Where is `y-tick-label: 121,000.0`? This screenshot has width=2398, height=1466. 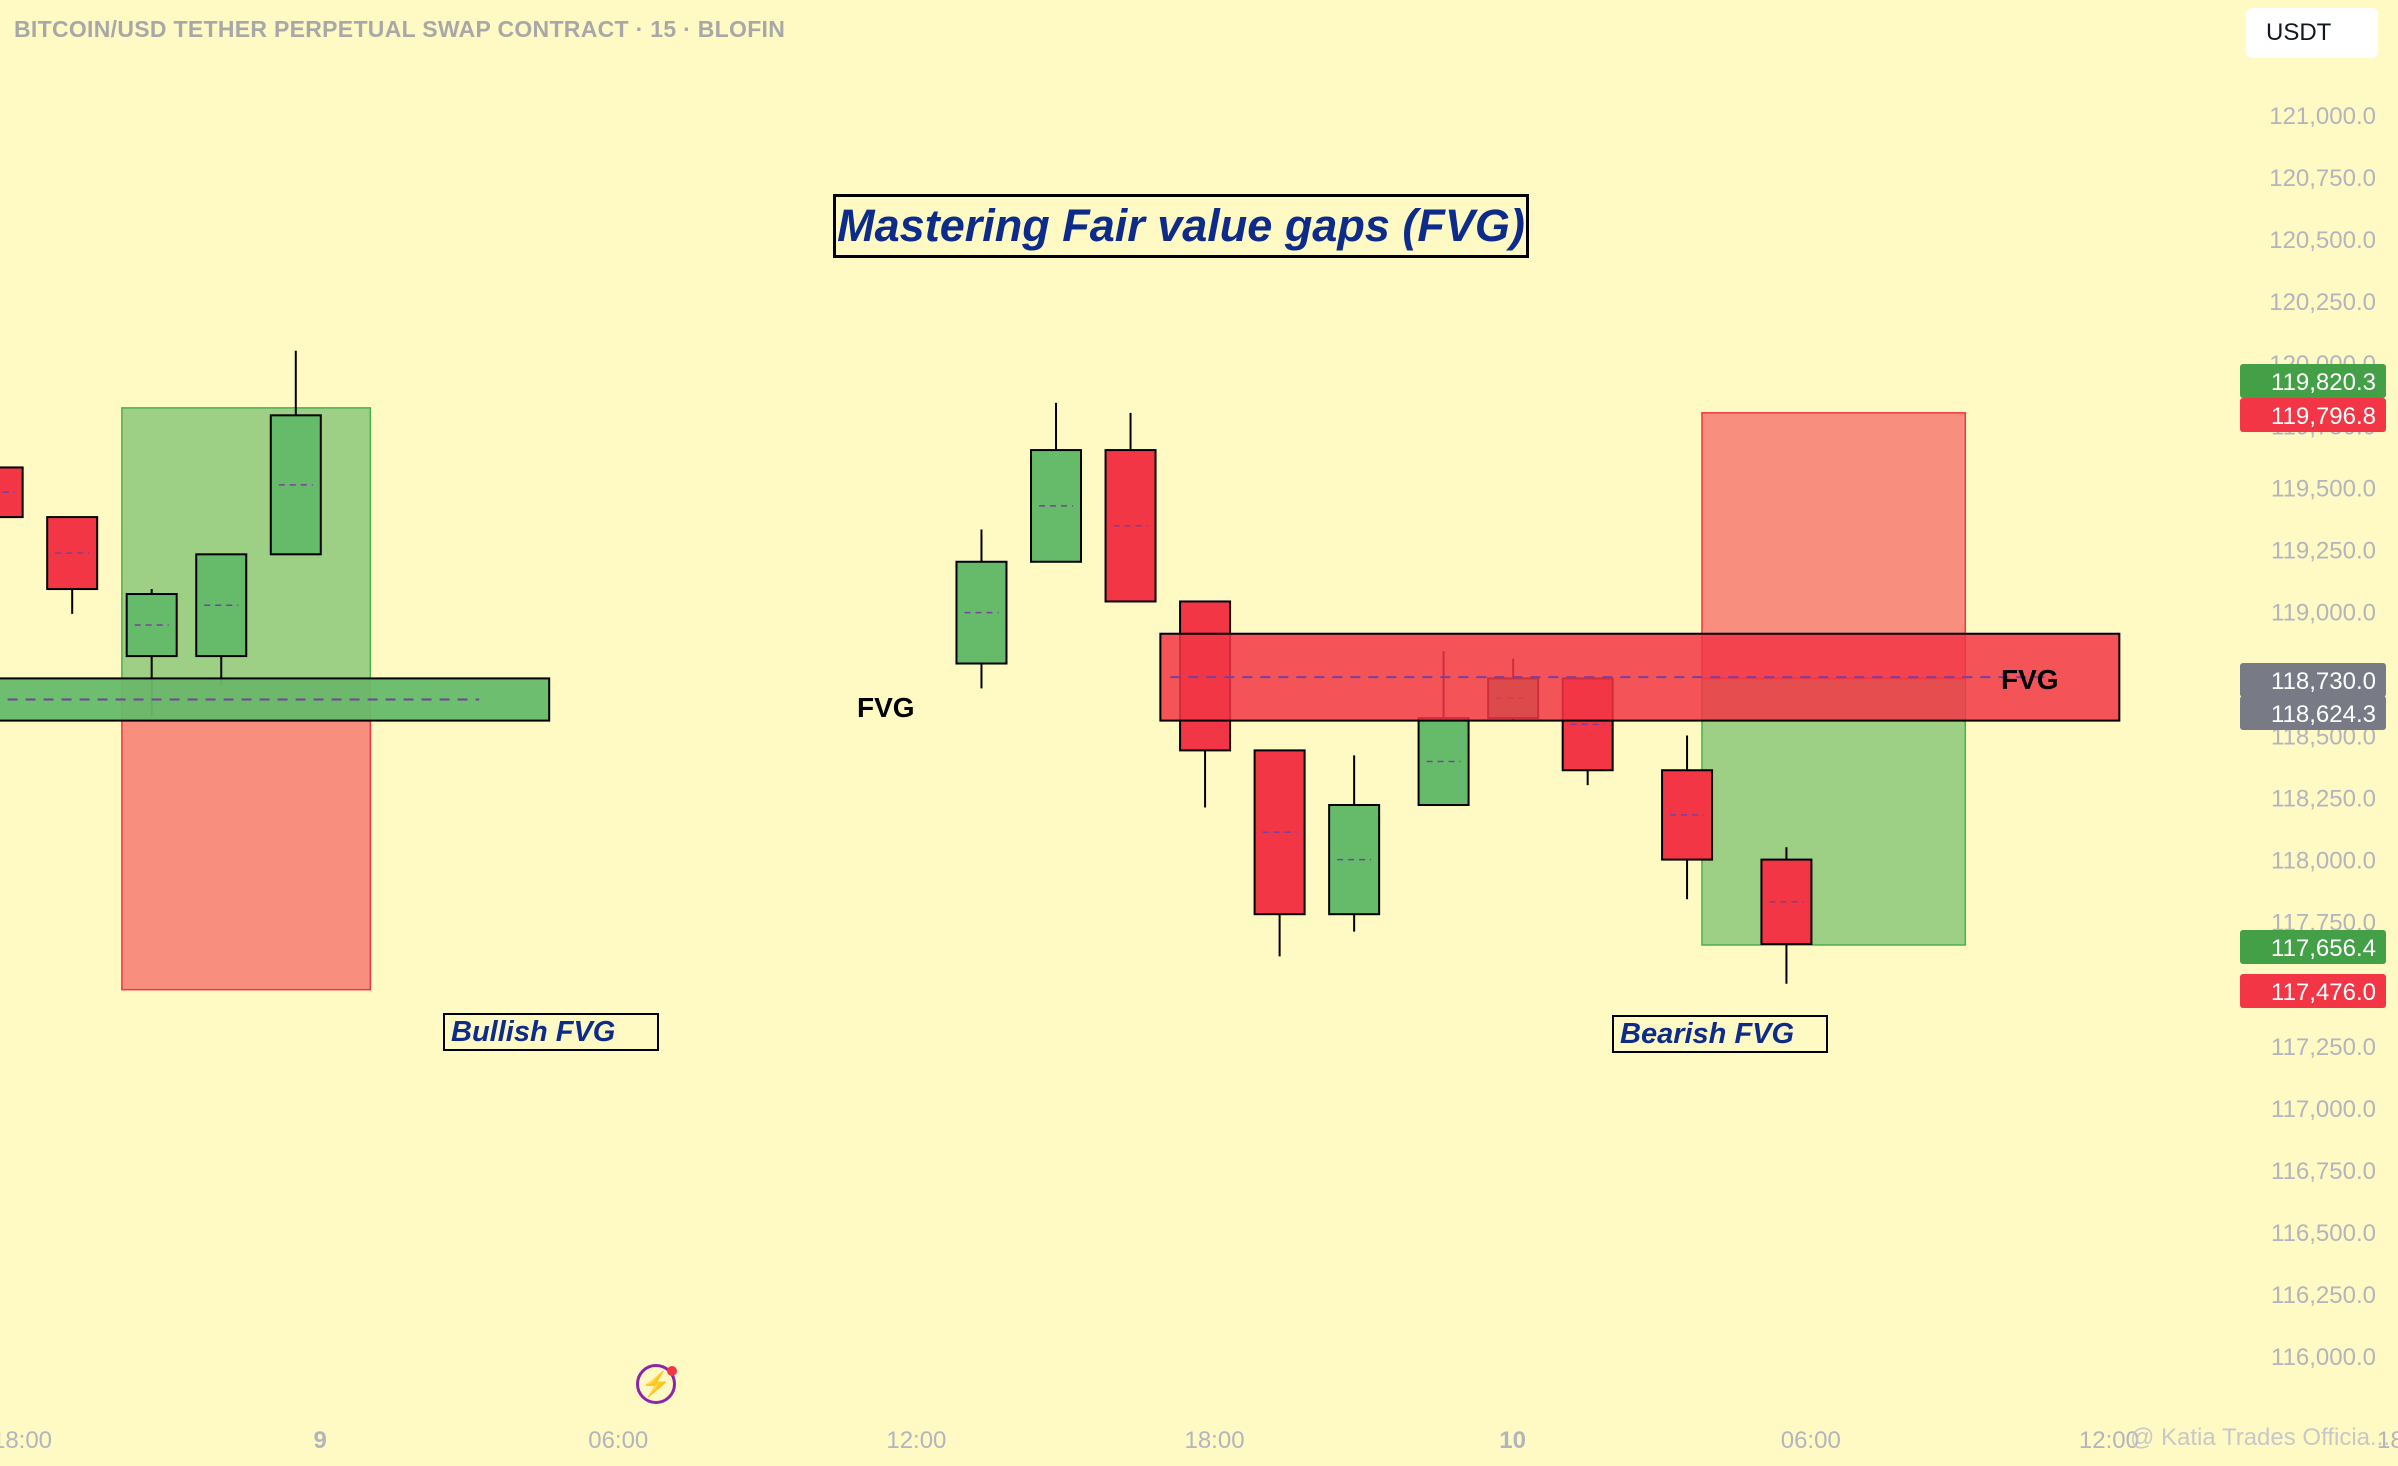 y-tick-label: 121,000.0 is located at coordinates (2322, 116).